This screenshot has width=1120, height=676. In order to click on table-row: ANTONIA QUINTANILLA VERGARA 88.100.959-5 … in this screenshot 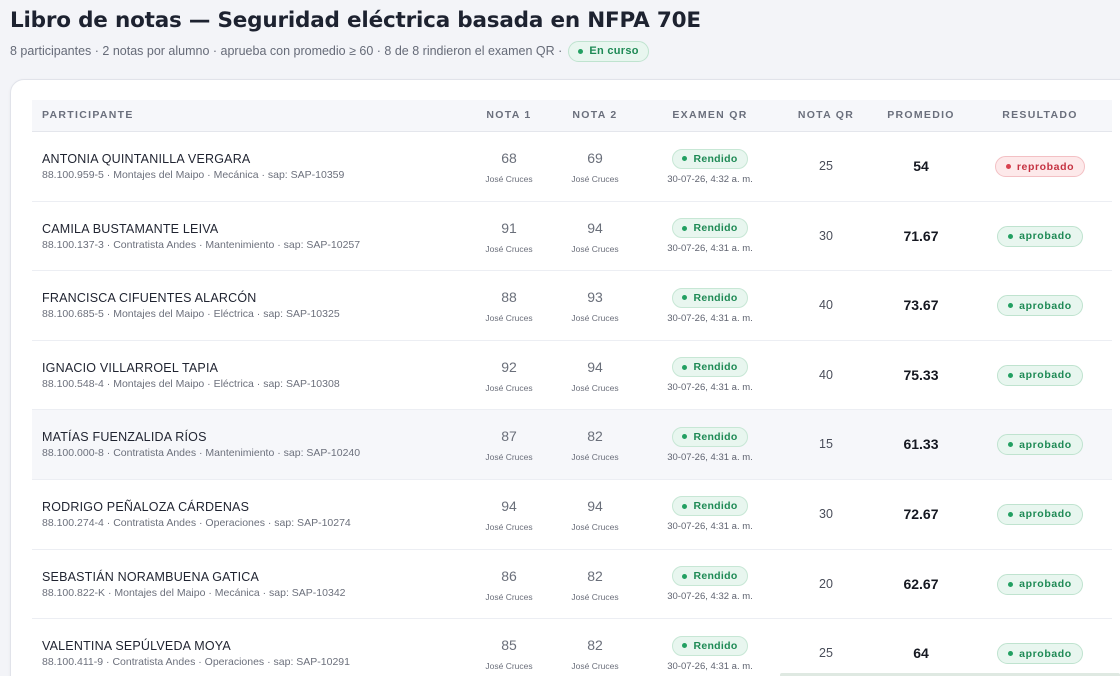, I will do `click(572, 167)`.